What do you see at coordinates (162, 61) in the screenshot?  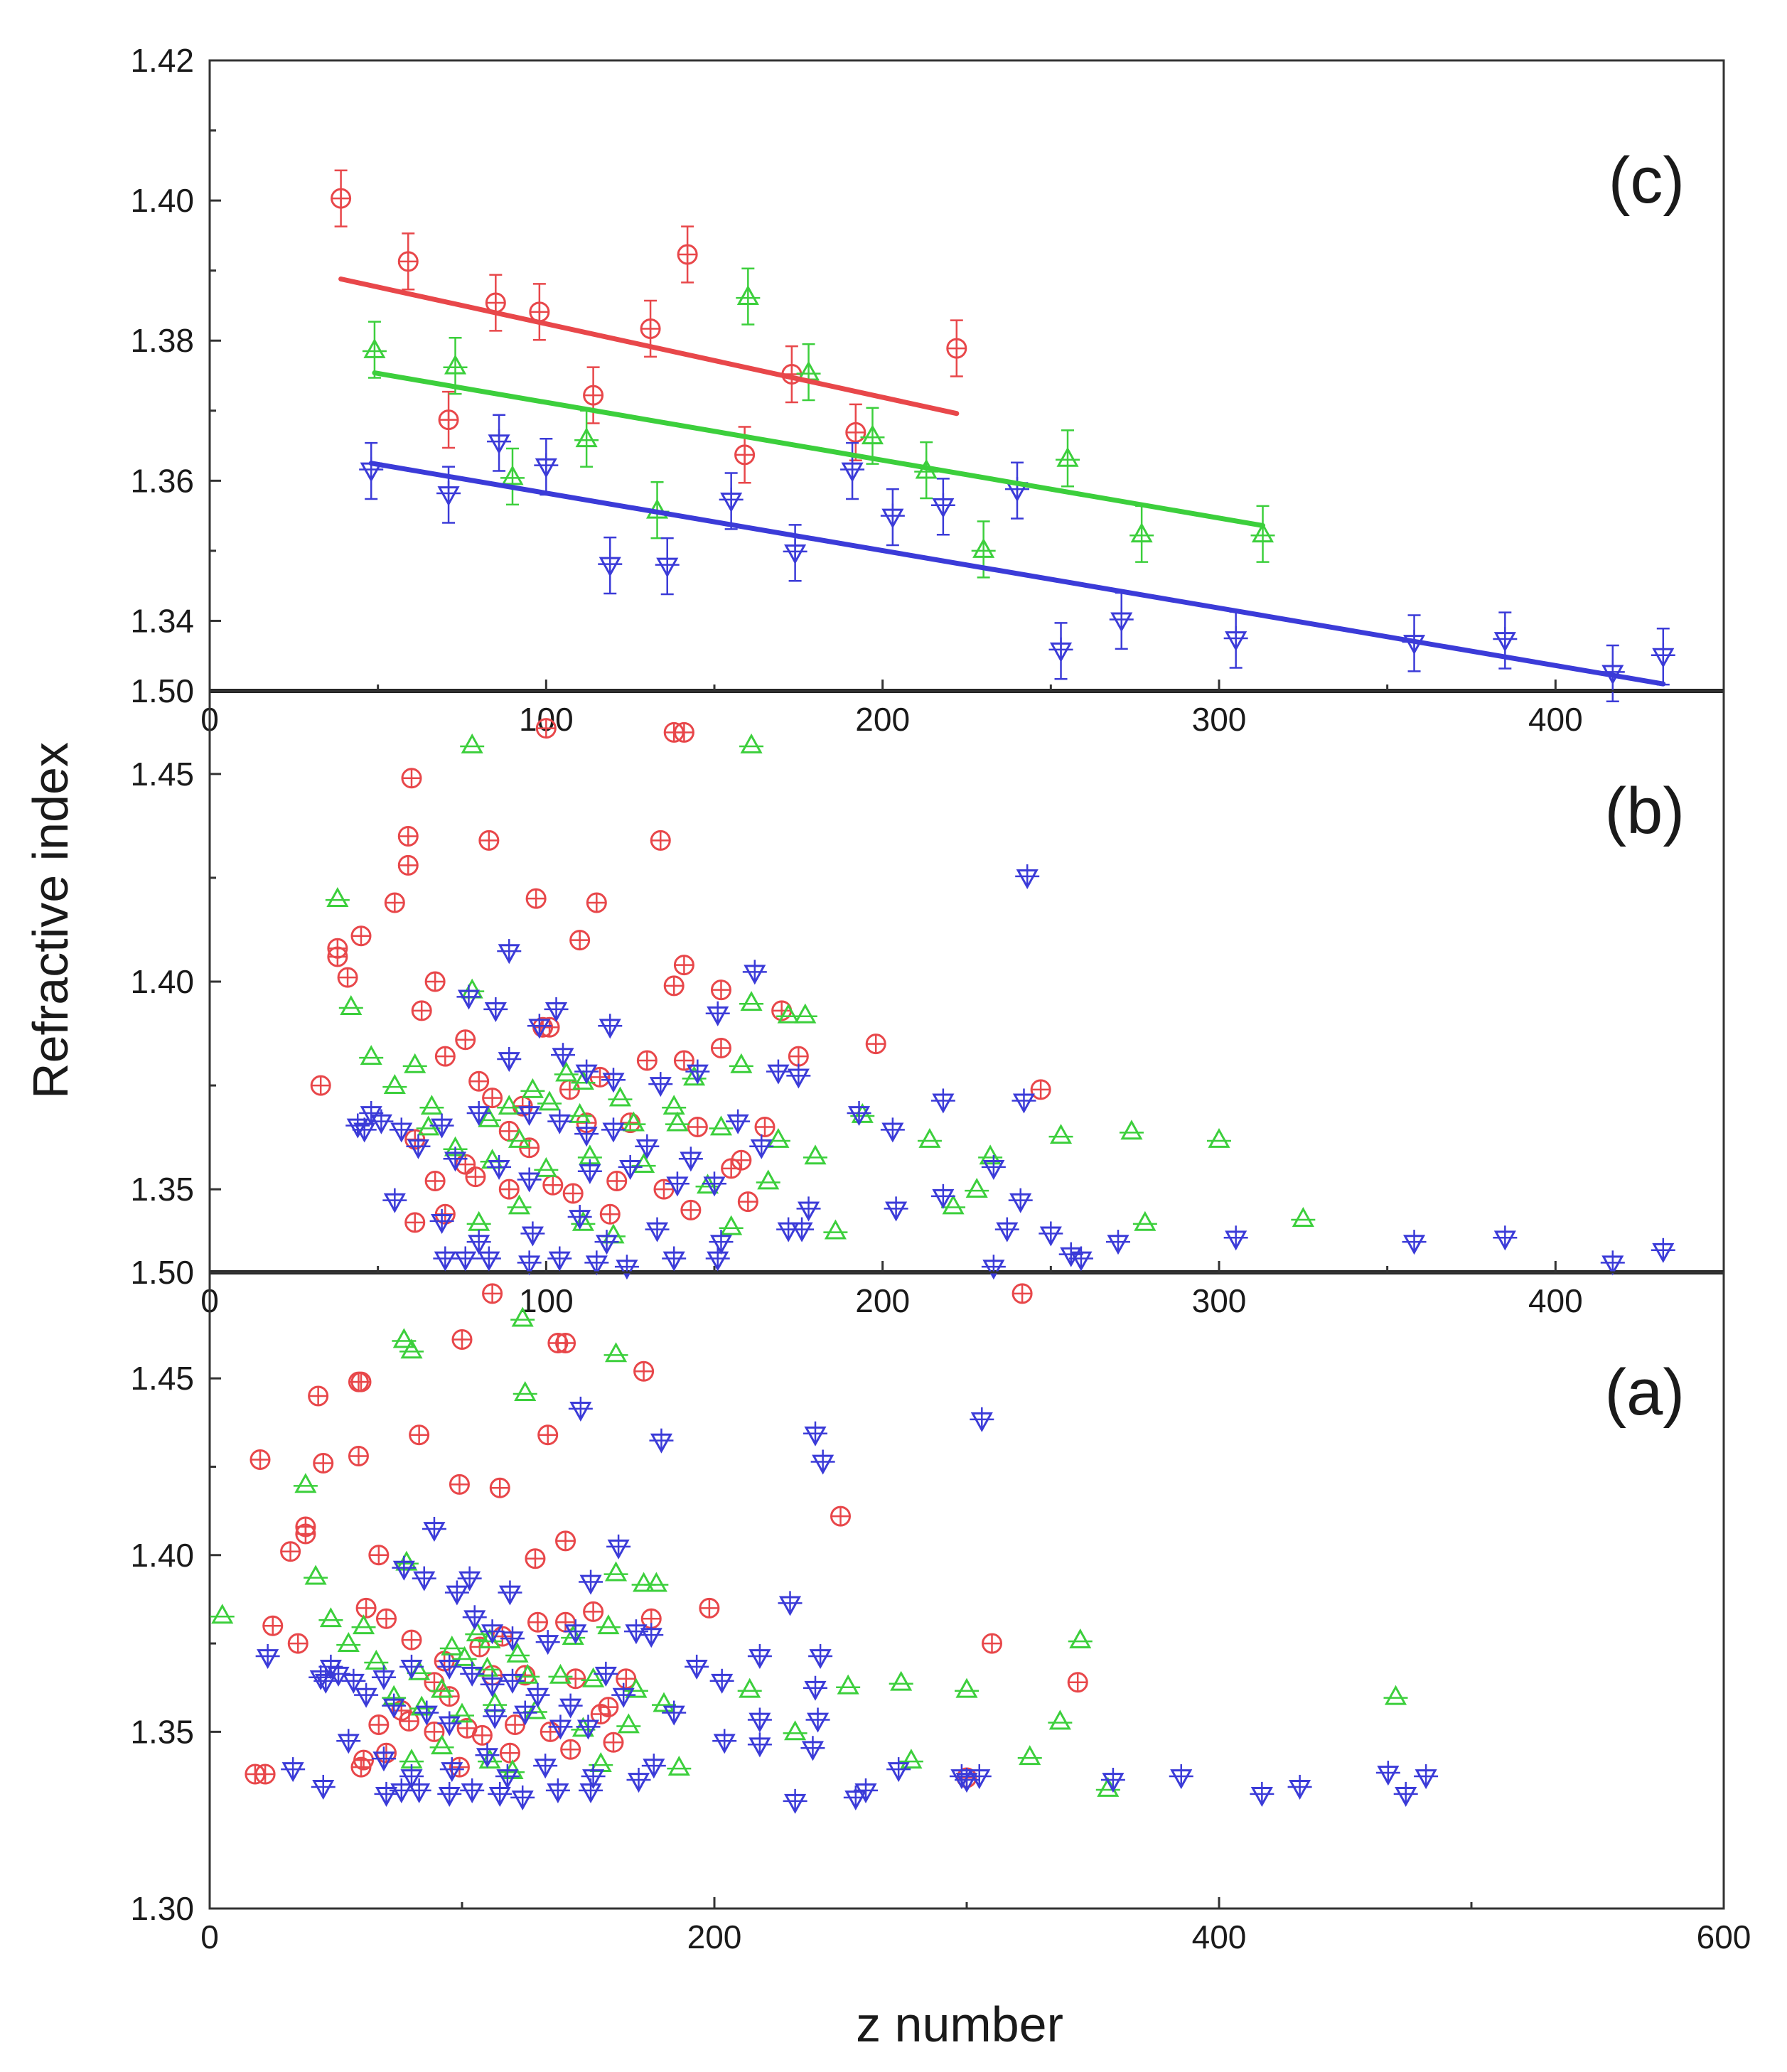 I see `y-tick-label: 1.42` at bounding box center [162, 61].